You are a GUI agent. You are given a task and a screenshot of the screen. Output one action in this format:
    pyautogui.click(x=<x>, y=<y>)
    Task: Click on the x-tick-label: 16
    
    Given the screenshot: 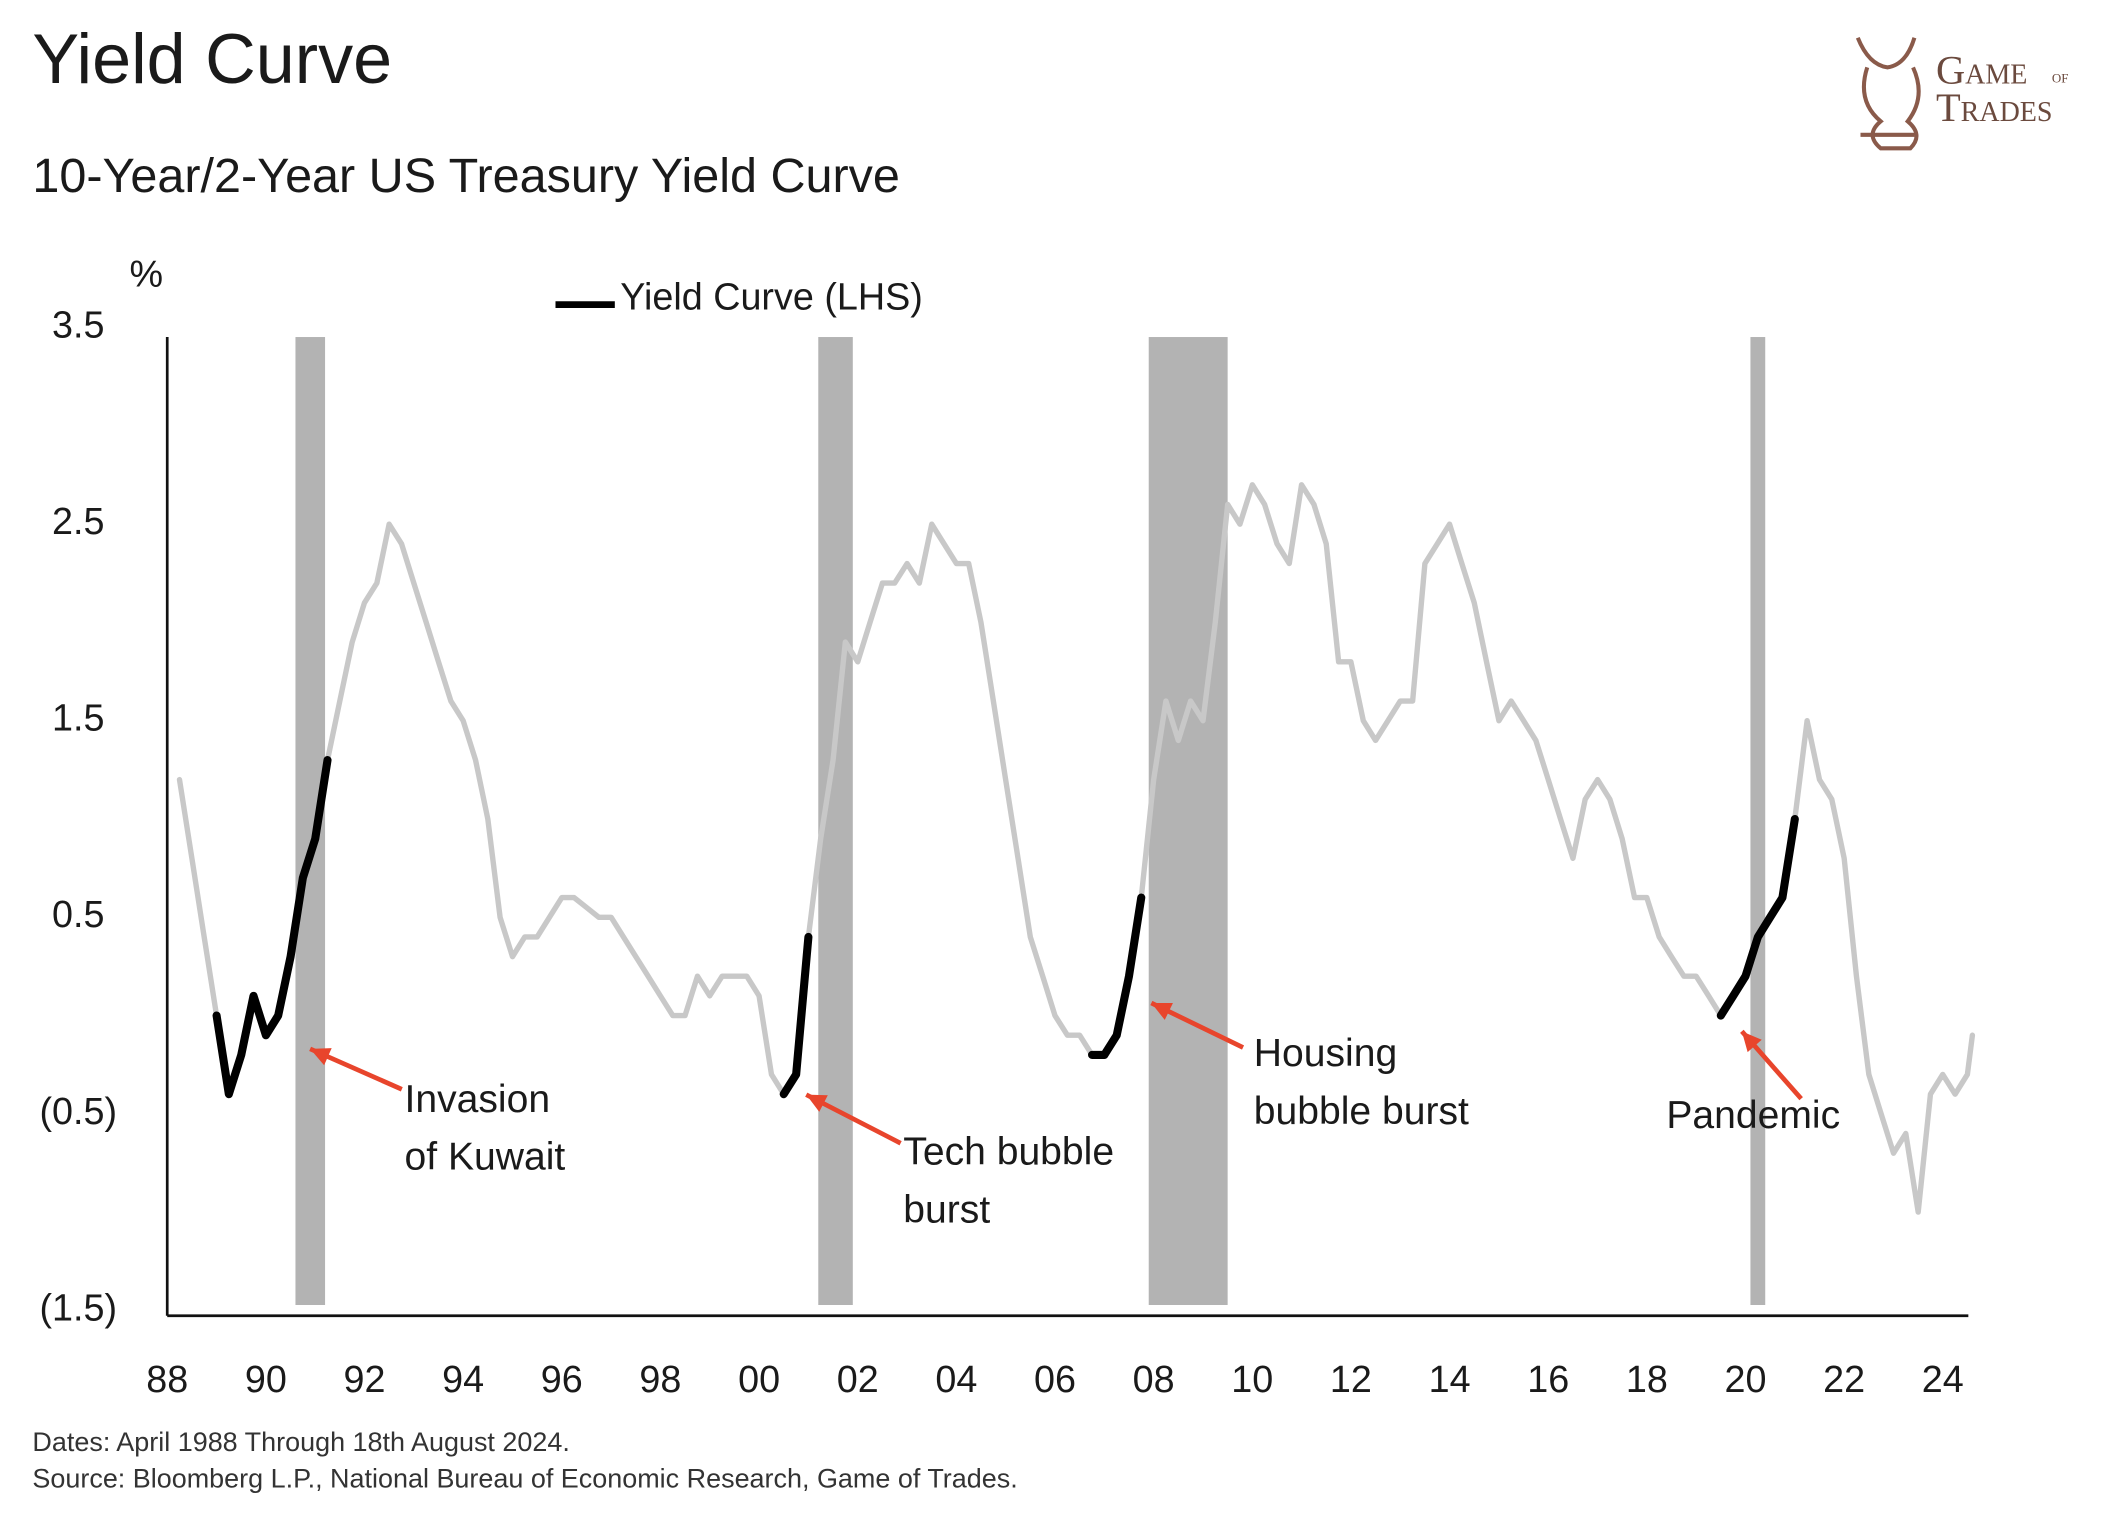 What is the action you would take?
    pyautogui.click(x=1548, y=1379)
    